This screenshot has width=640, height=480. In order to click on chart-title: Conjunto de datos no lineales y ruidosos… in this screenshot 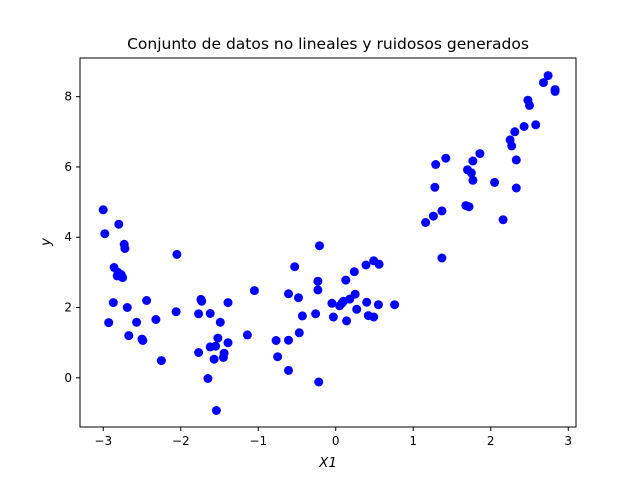, I will do `click(328, 44)`.